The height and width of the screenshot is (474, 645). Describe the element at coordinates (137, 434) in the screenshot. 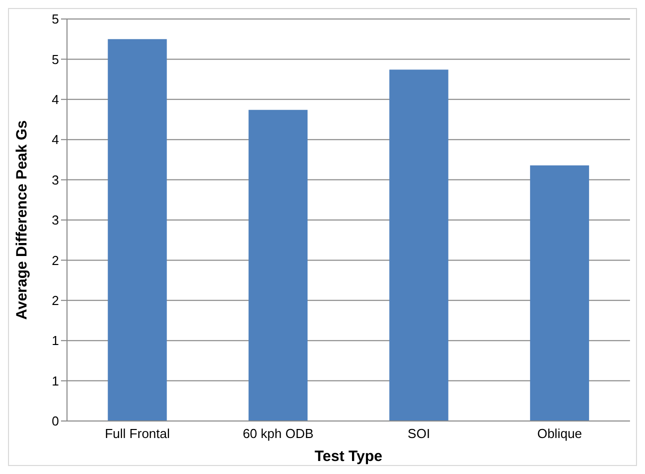

I see `x-tick-label: Full Frontal` at that location.